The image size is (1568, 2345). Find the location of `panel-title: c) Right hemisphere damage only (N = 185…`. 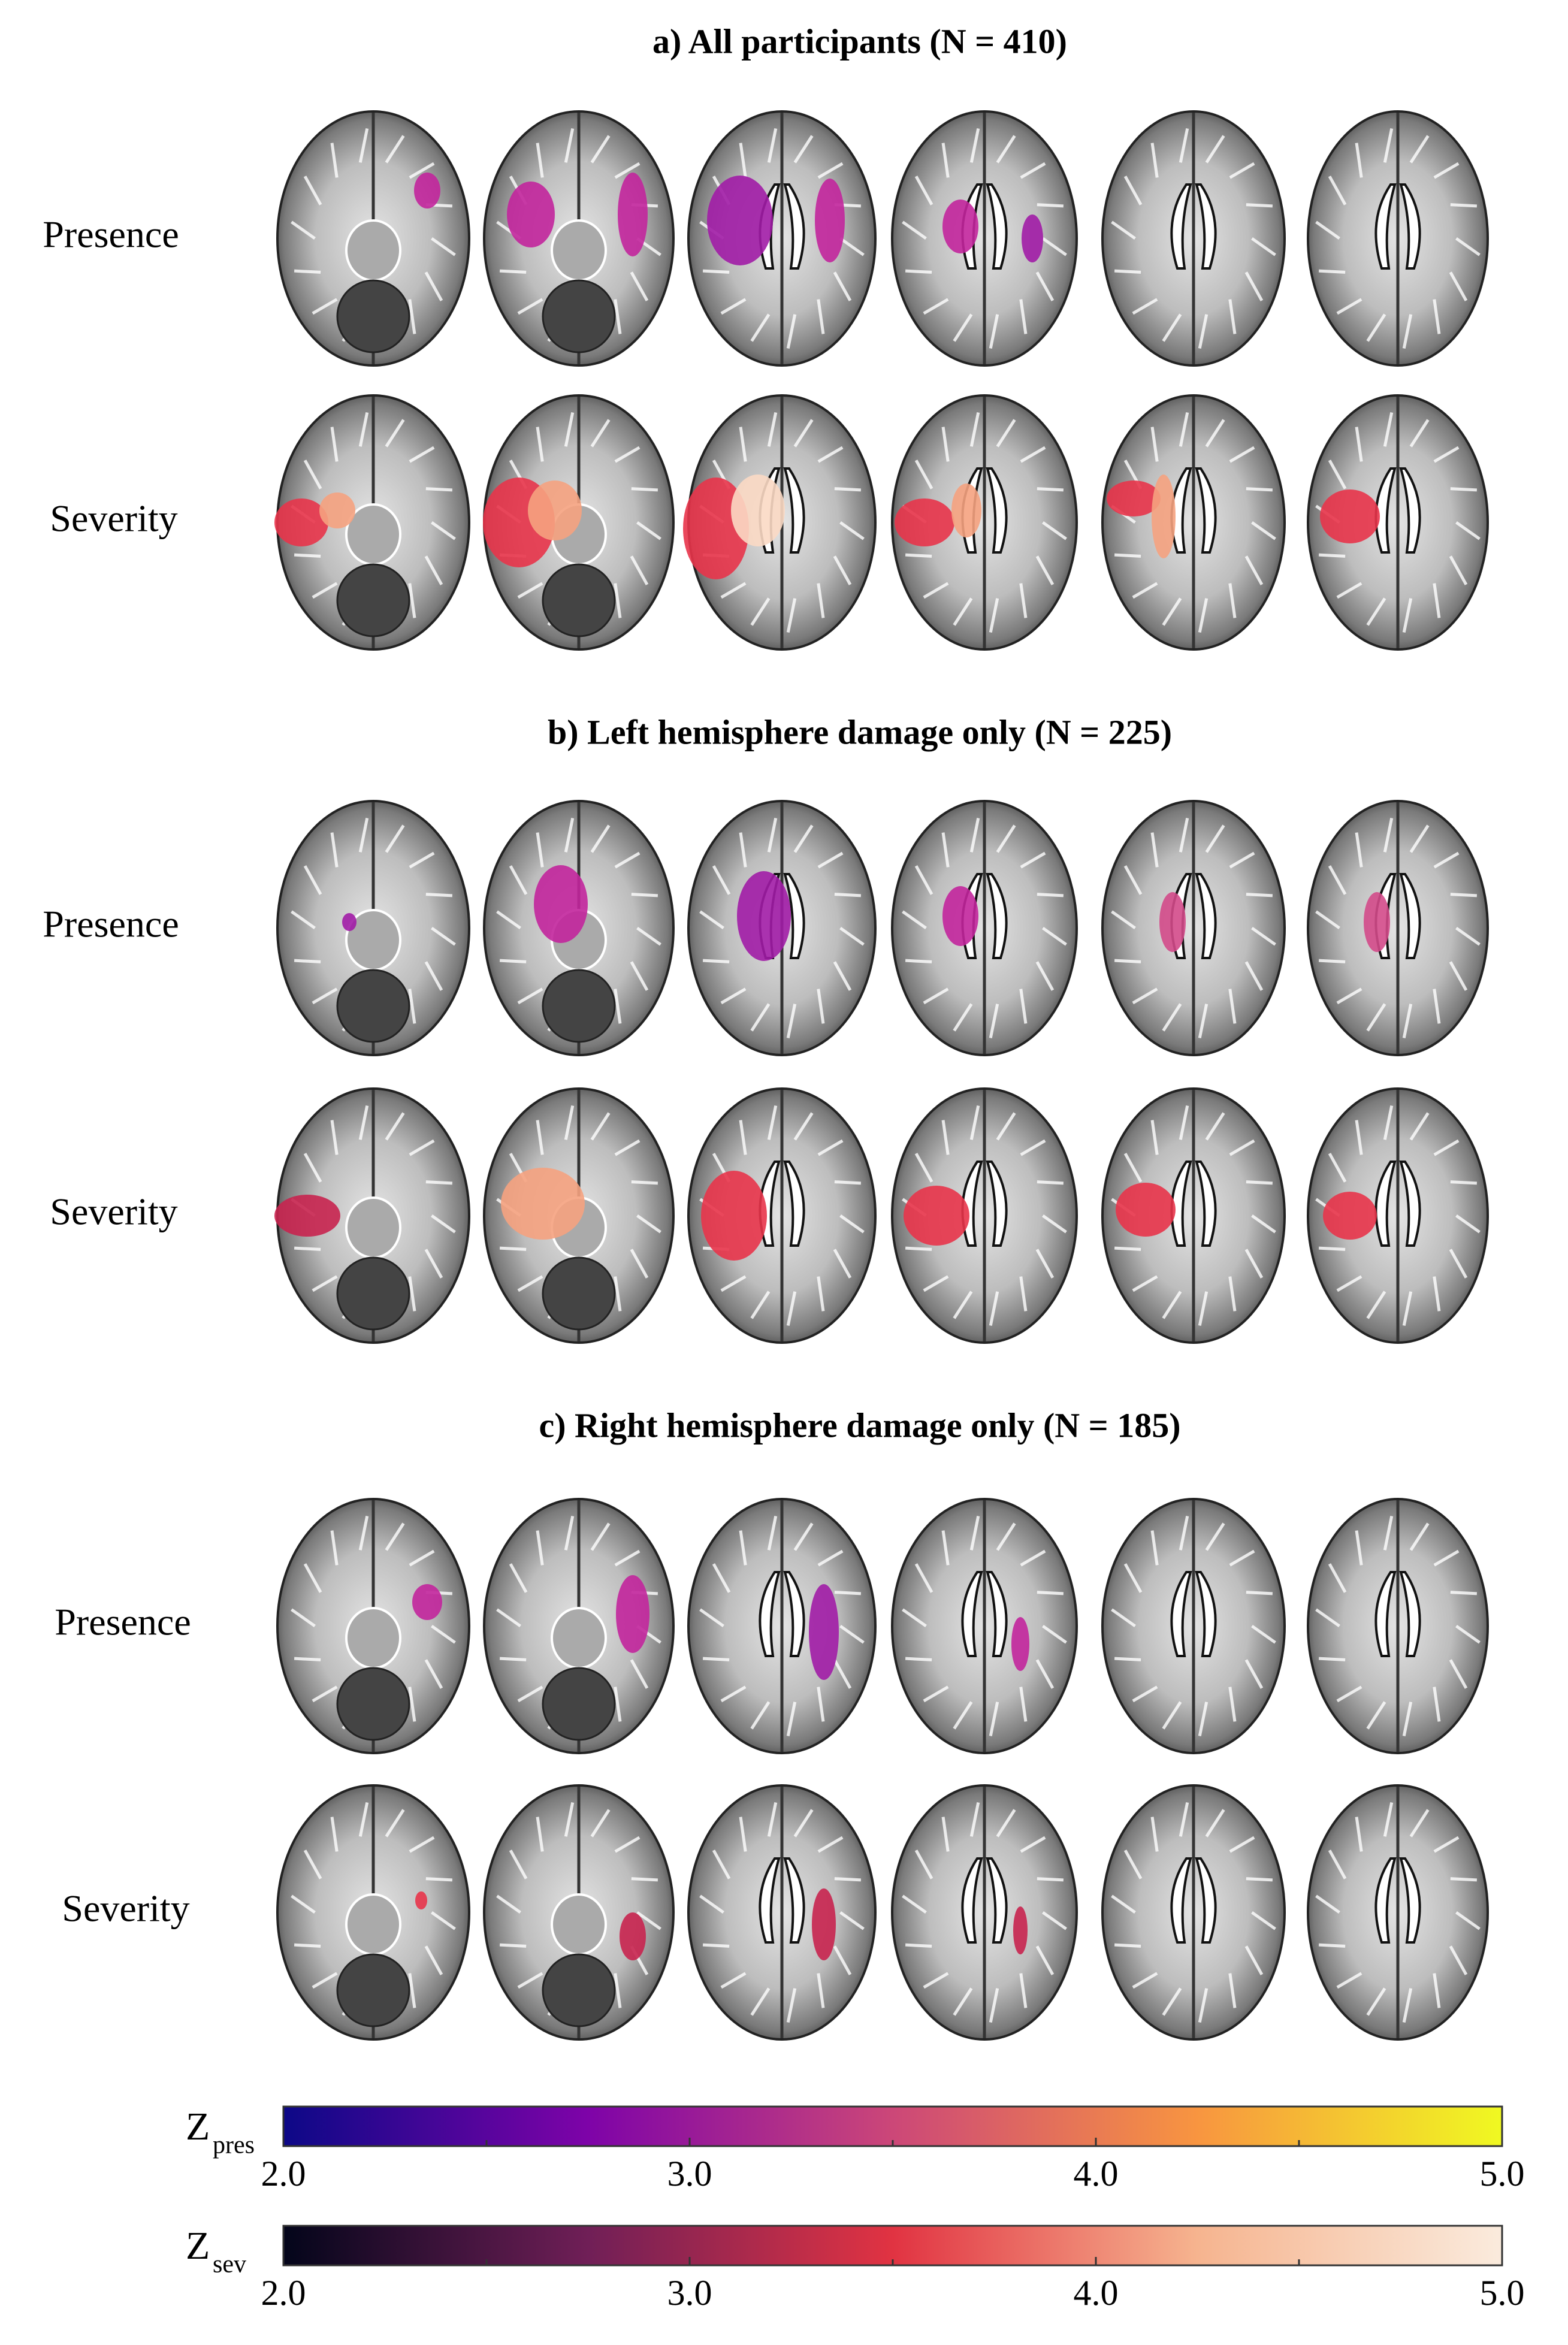

panel-title: c) Right hemisphere damage only (N = 185… is located at coordinates (860, 1426).